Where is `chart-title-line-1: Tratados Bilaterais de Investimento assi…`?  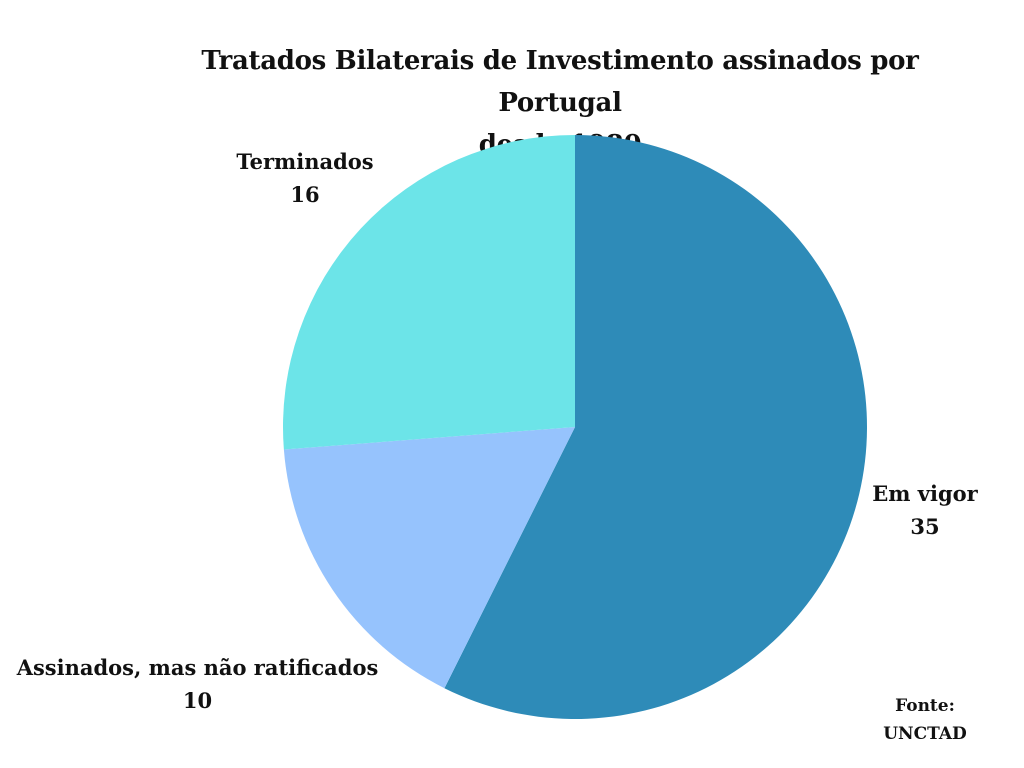
chart-title-line-1: Tratados Bilaterais de Investimento assi… is located at coordinates (560, 82).